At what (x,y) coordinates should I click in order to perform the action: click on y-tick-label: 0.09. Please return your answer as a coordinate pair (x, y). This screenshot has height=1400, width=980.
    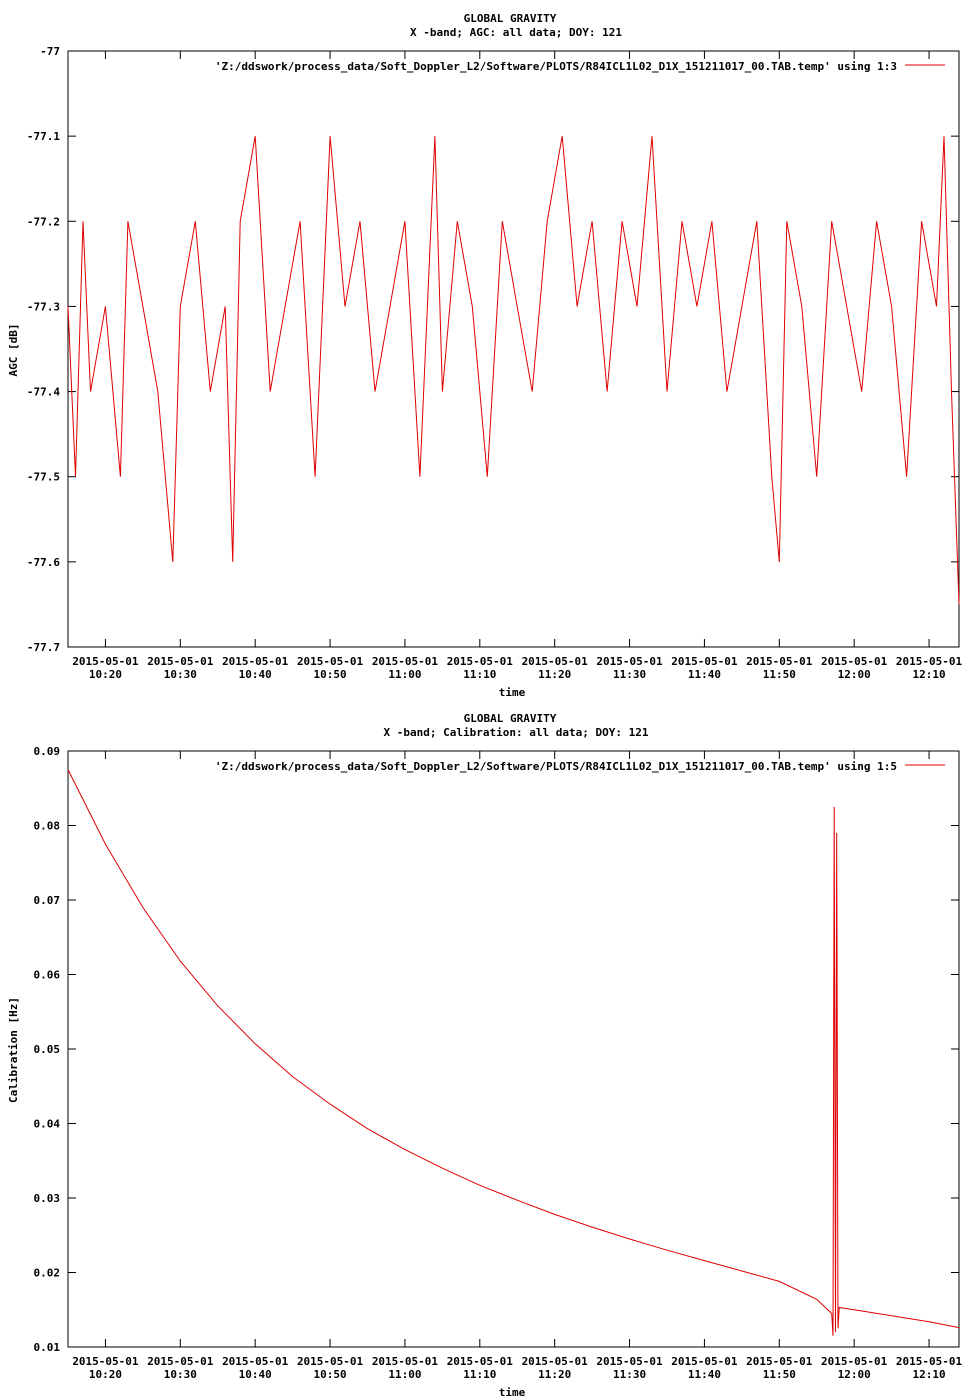
    Looking at the image, I should click on (47, 751).